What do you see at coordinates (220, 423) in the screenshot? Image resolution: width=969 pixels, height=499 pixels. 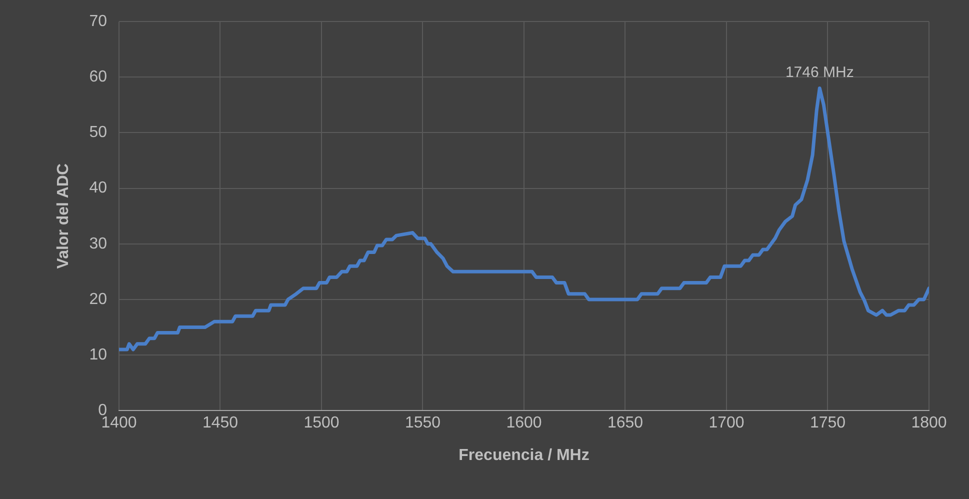 I see `x-tick-label: 1450` at bounding box center [220, 423].